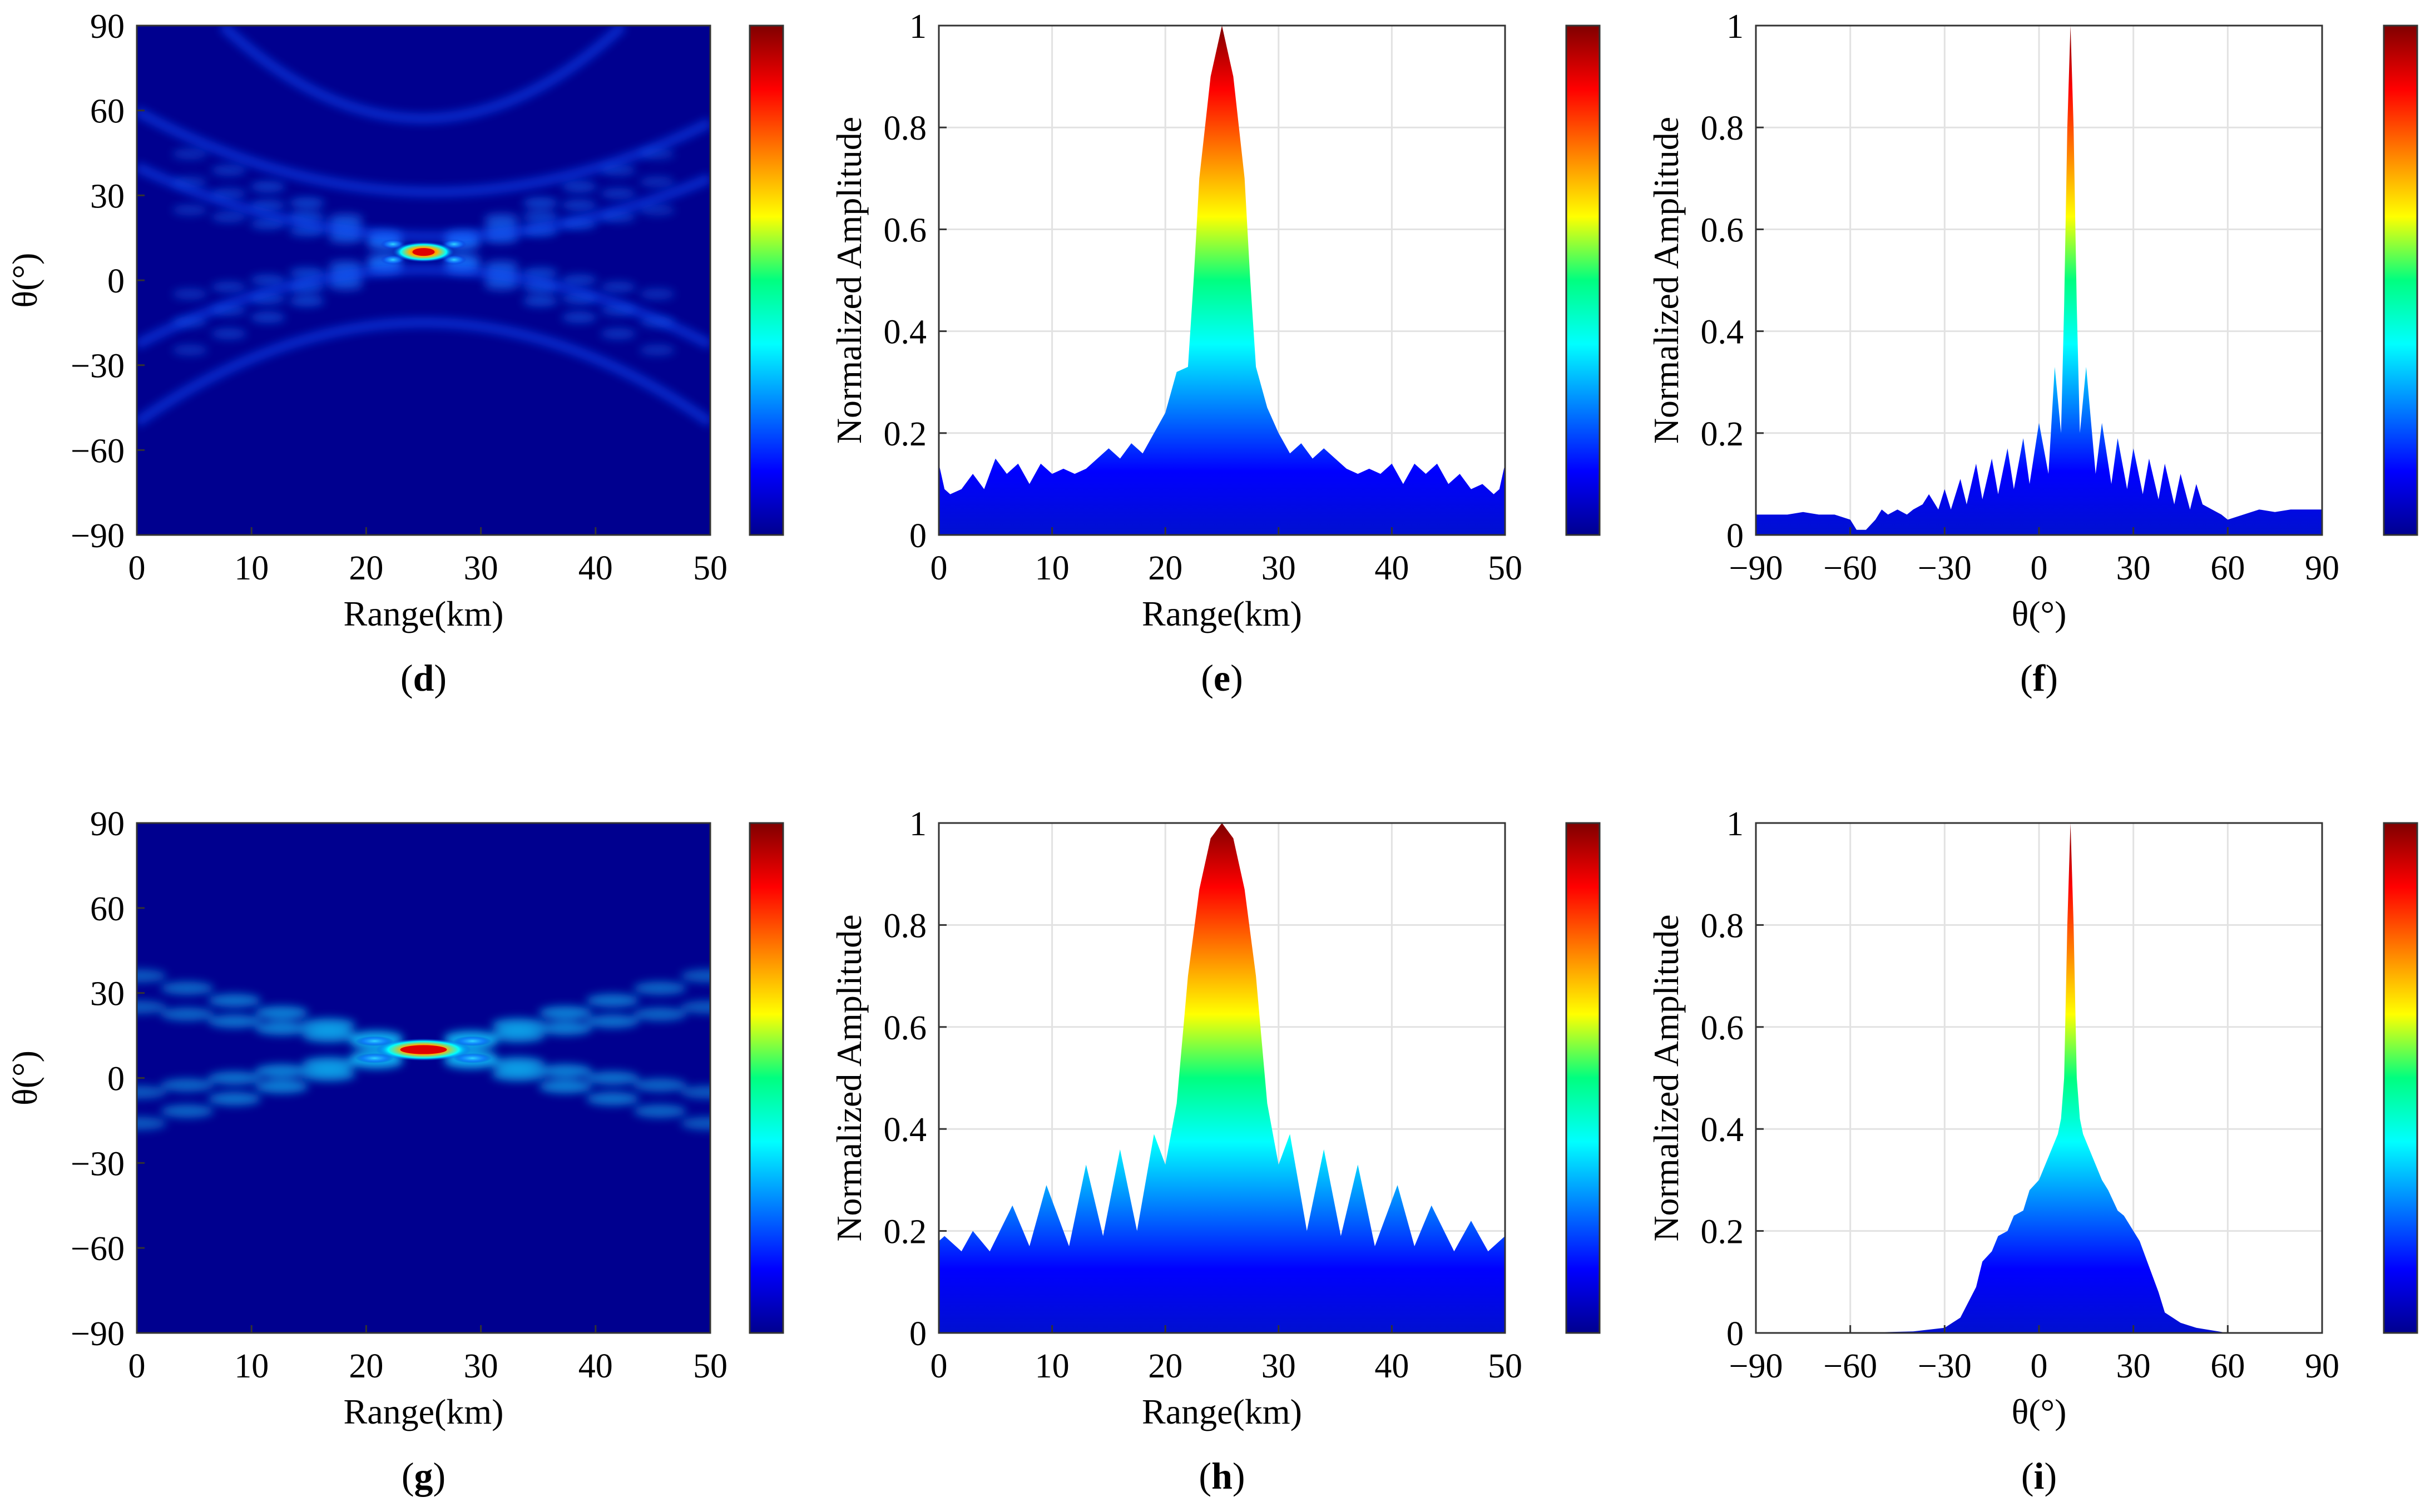  I want to click on panel-label: (d), so click(423, 678).